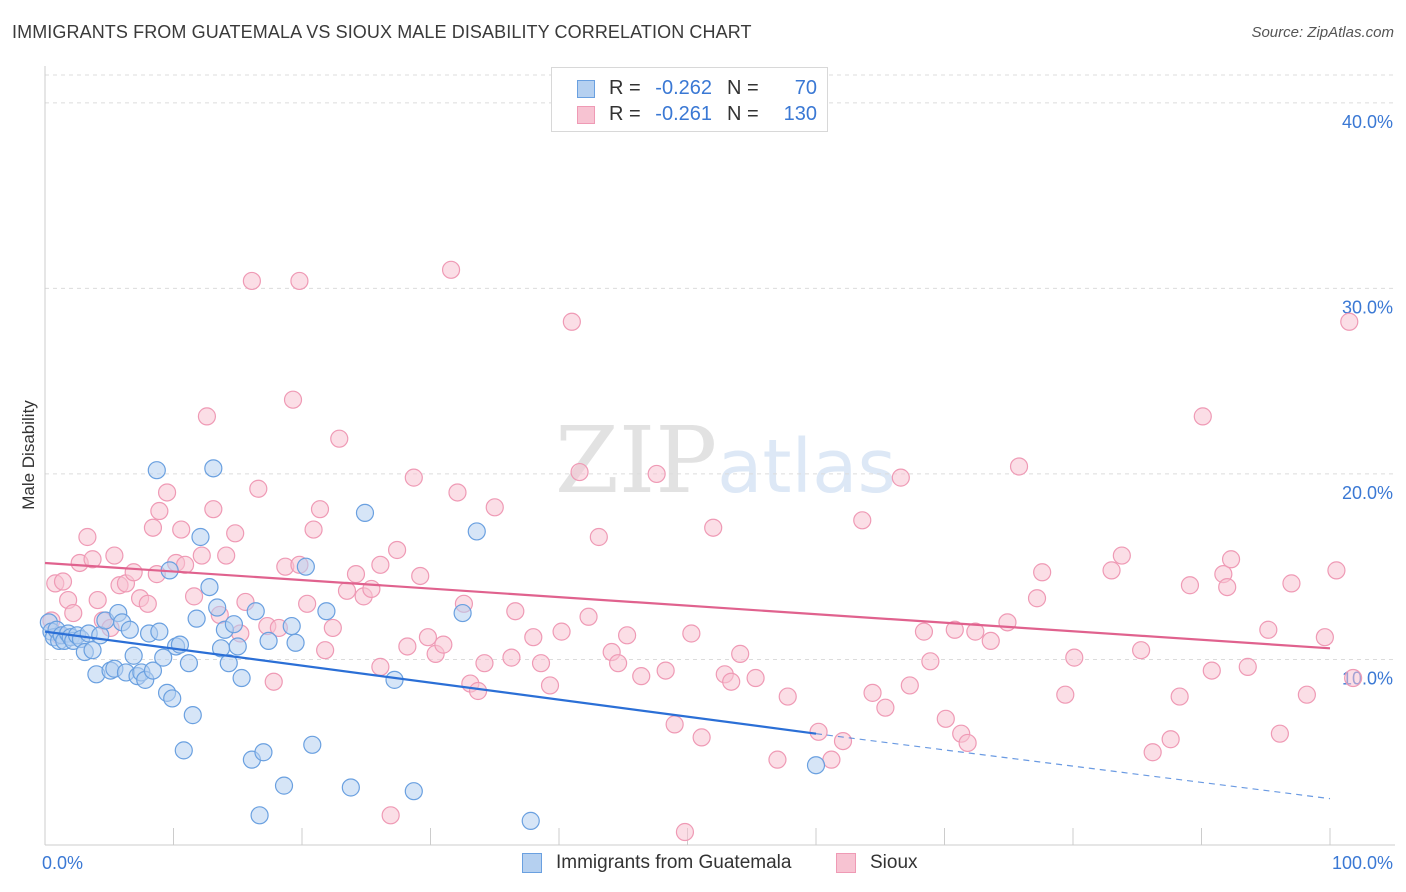 The image size is (1406, 892). Describe the element at coordinates (28, 455) in the screenshot. I see `y-axis-label: Male Disability` at that location.